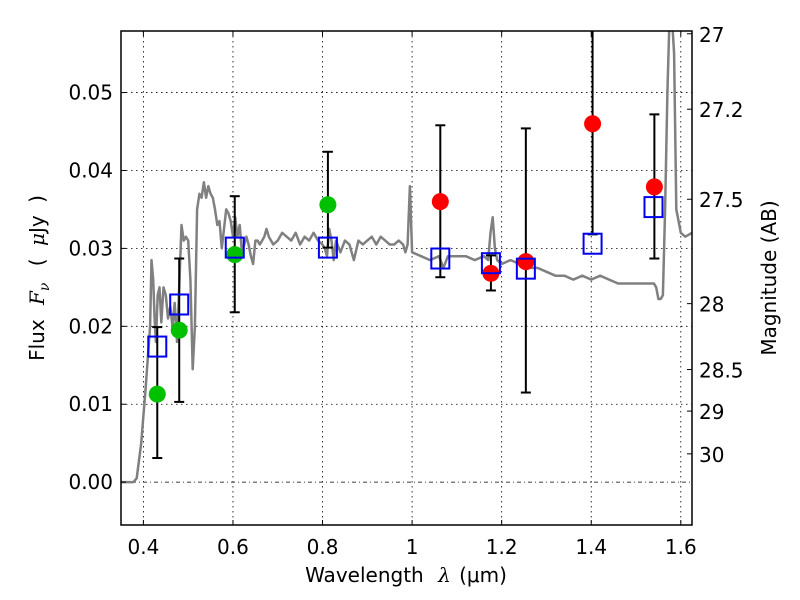 This screenshot has width=800, height=600. What do you see at coordinates (90, 404) in the screenshot?
I see `y-tick-label: 0.01` at bounding box center [90, 404].